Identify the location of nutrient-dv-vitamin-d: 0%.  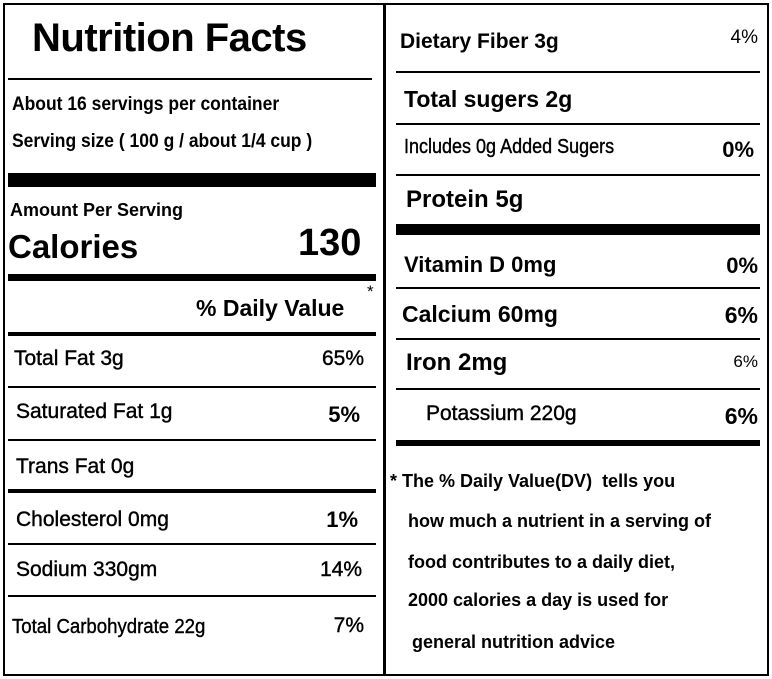
(742, 265).